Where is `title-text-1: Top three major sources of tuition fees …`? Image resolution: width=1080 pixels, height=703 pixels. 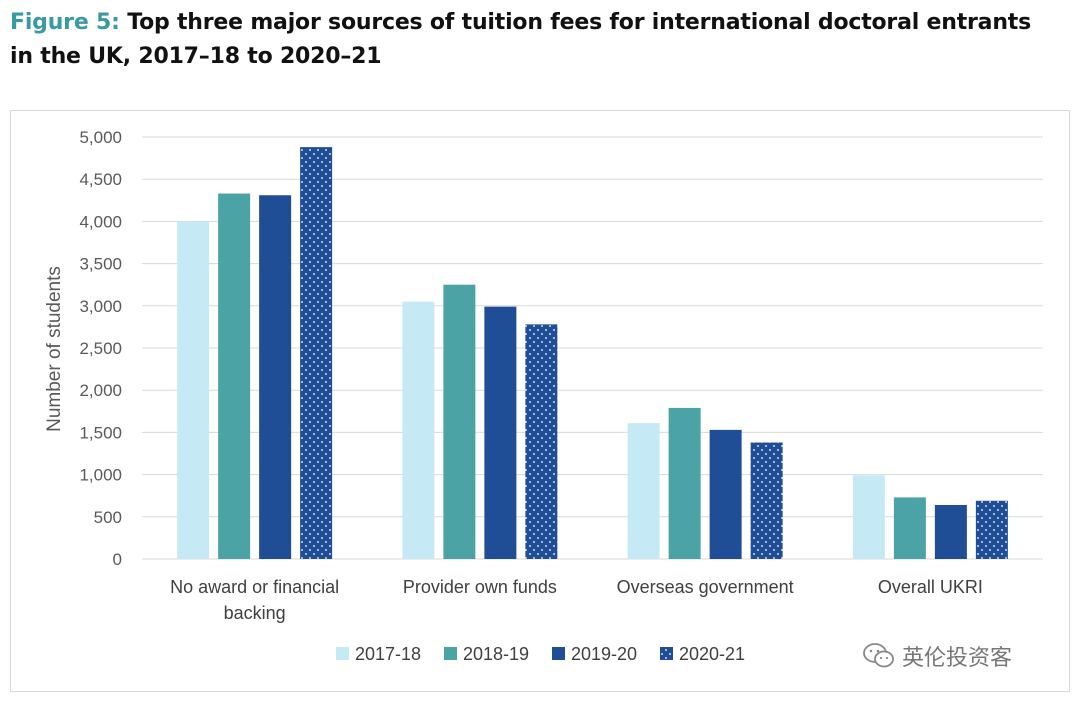
title-text-1: Top three major sources of tuition fees … is located at coordinates (579, 22).